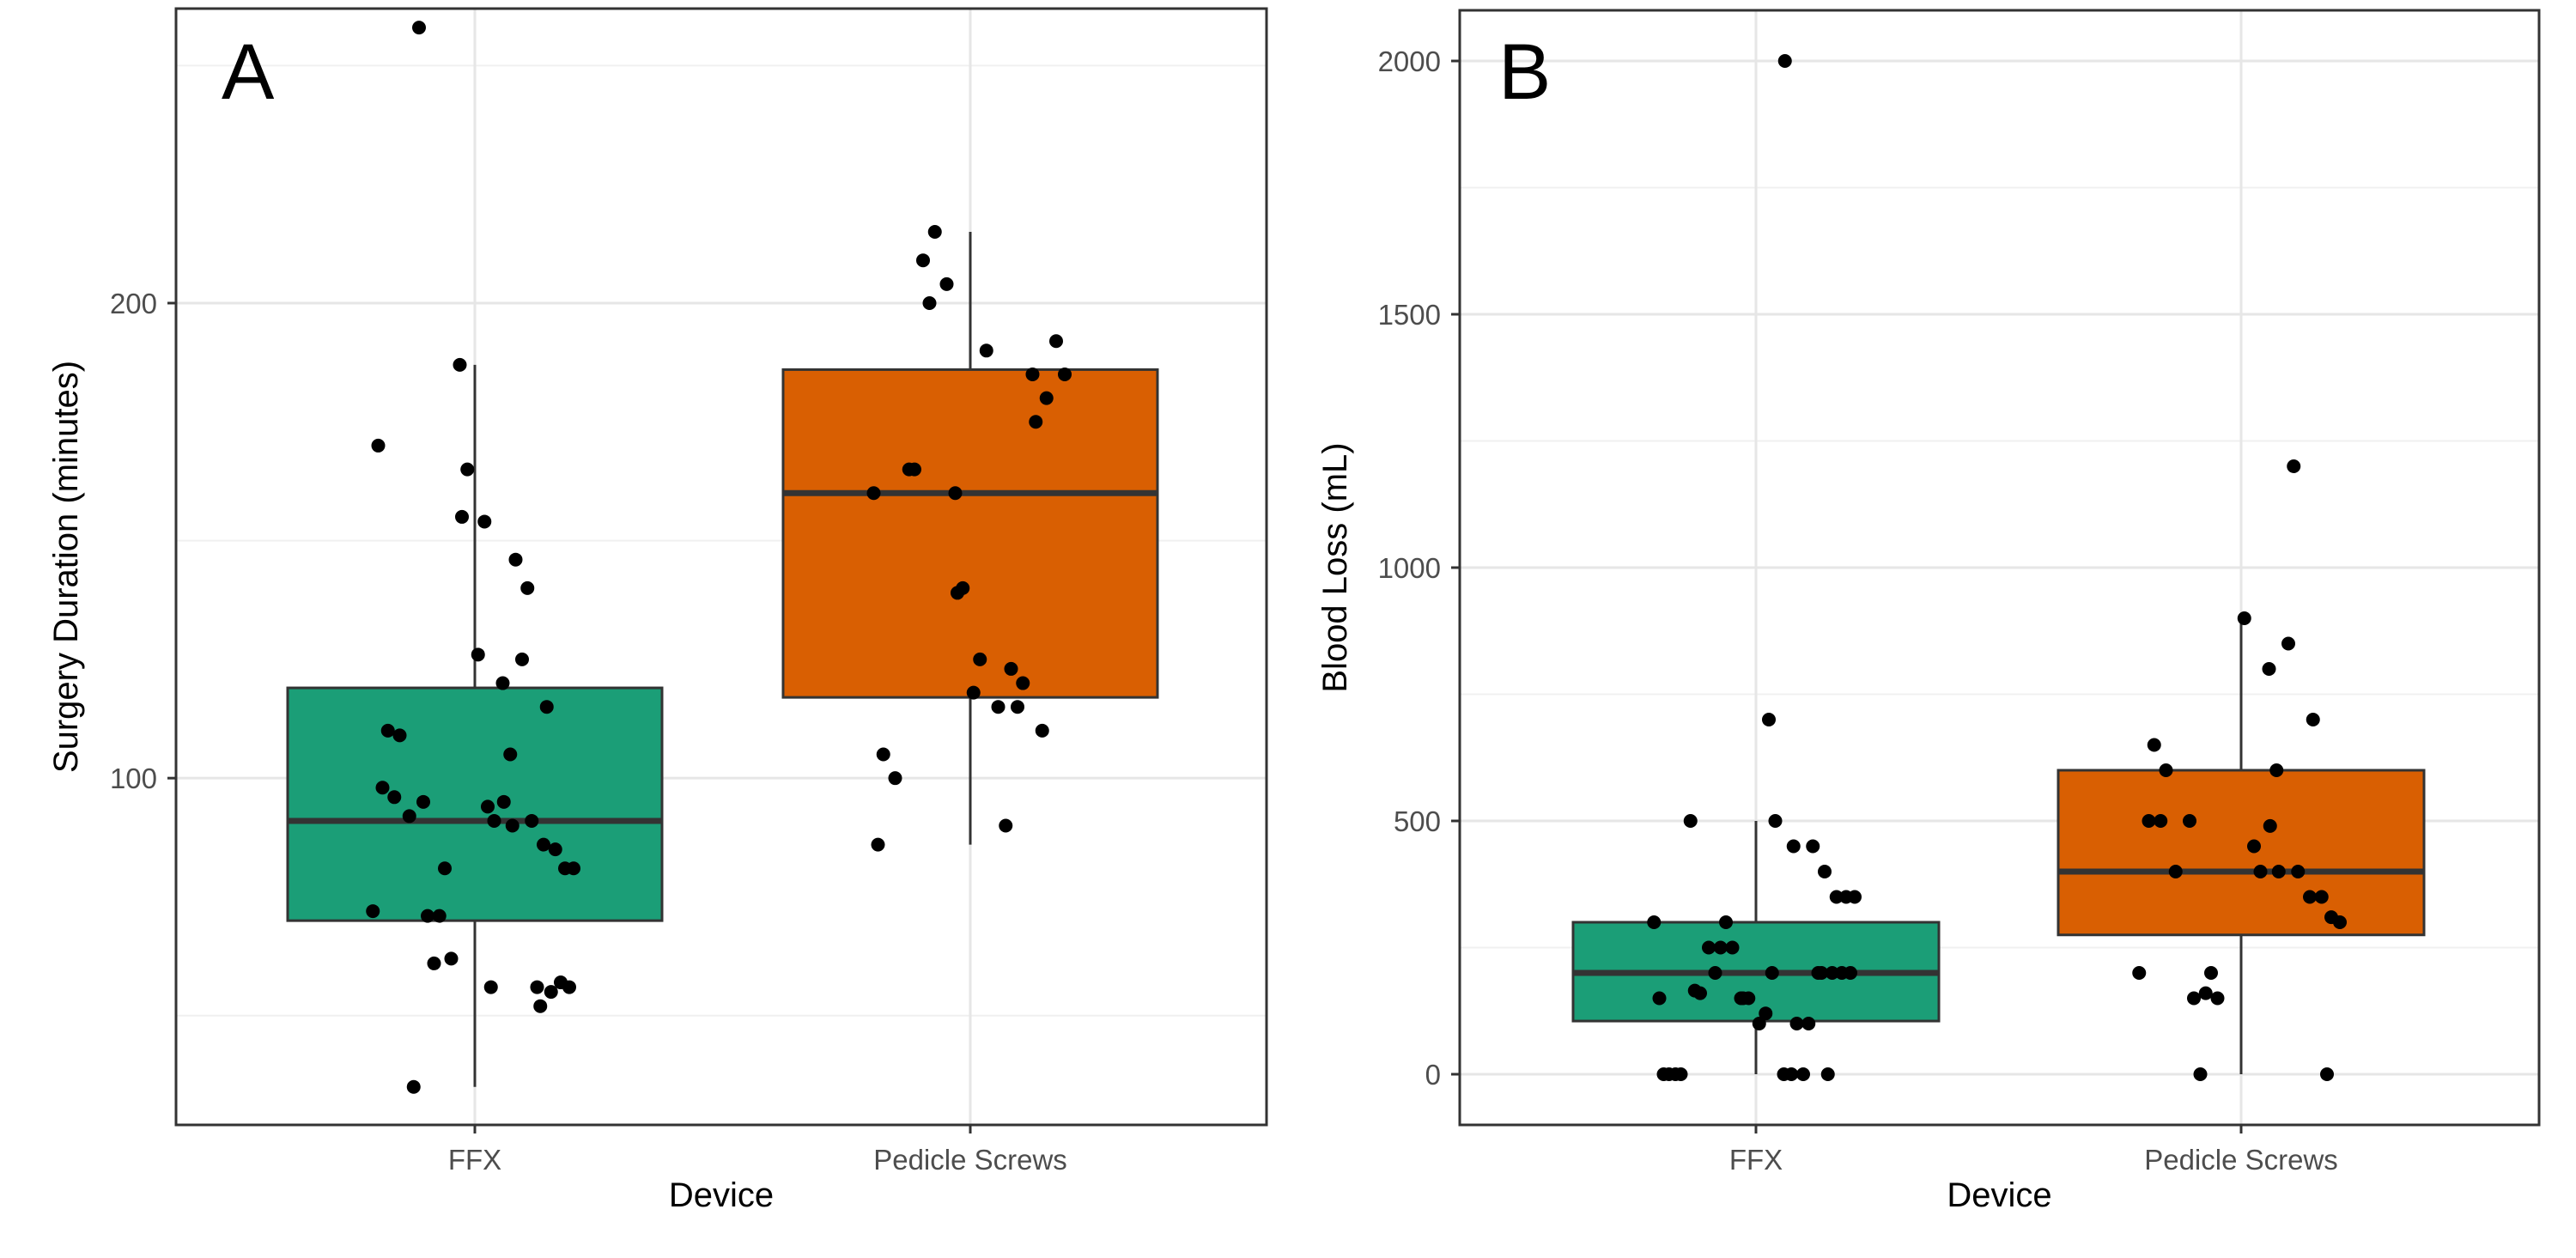 This screenshot has width=2576, height=1258. What do you see at coordinates (1409, 61) in the screenshot?
I see `y-tick-label: 2000` at bounding box center [1409, 61].